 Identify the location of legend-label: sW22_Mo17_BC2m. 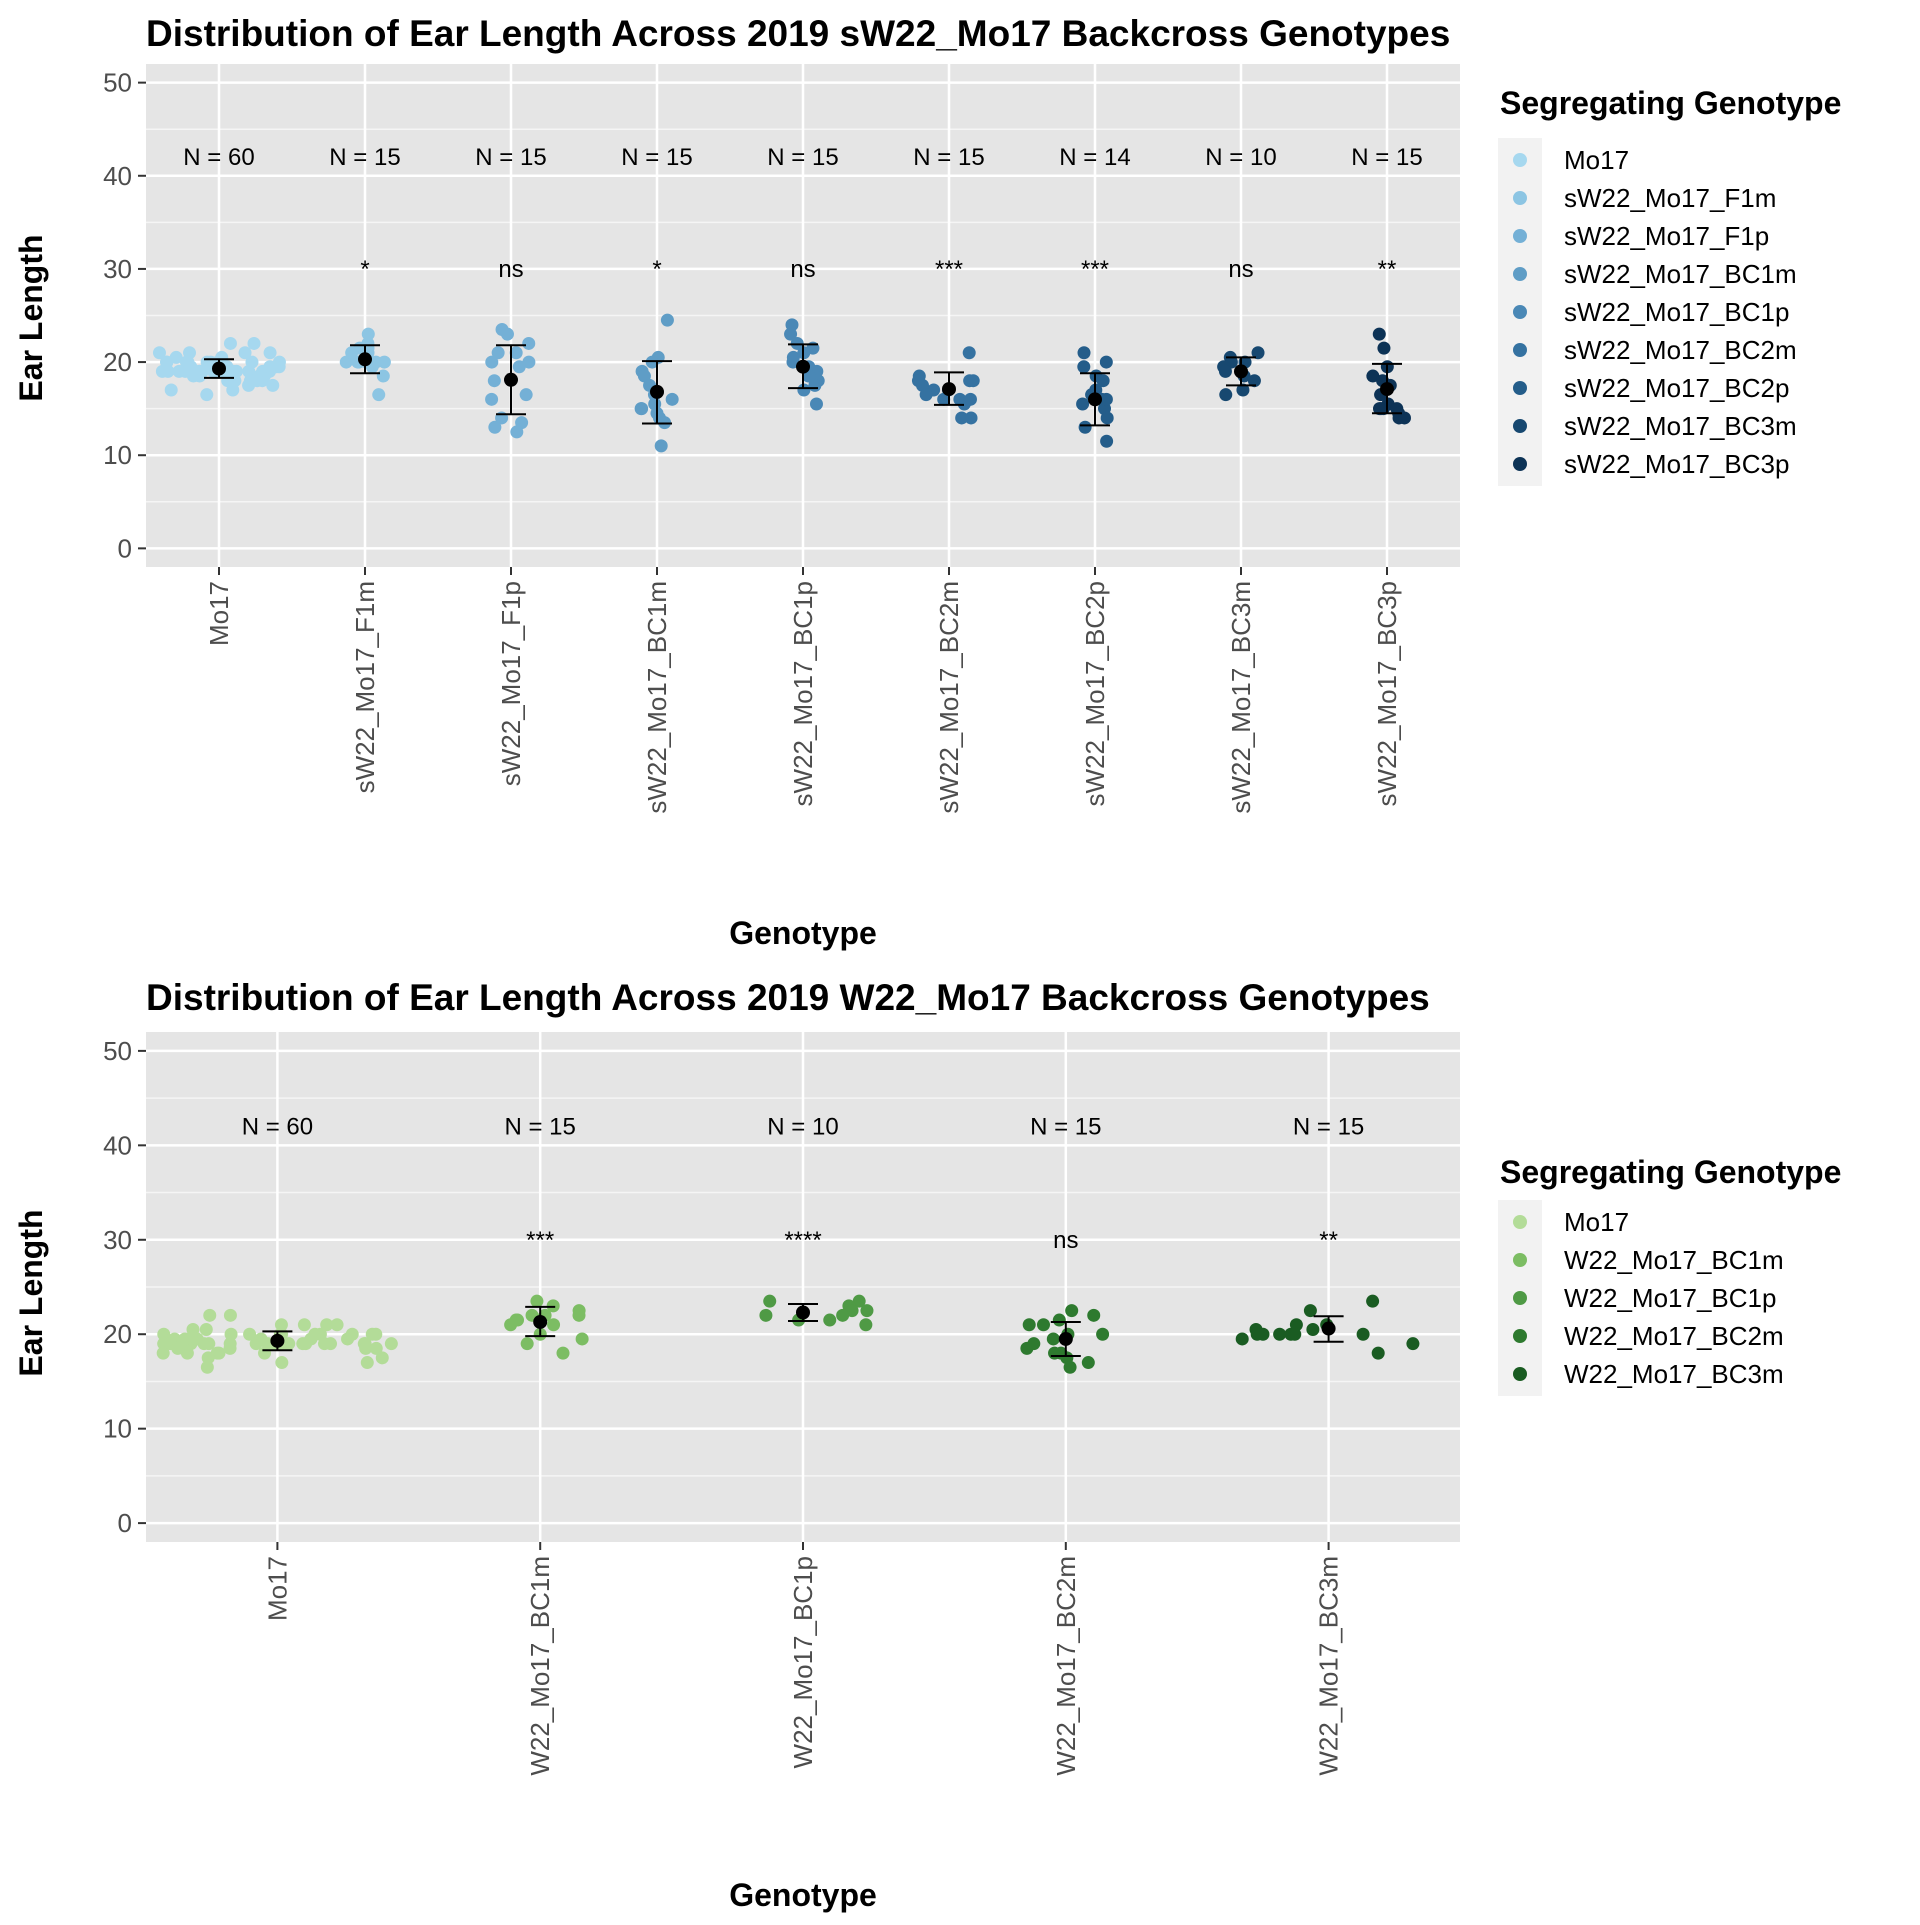
(1680, 350).